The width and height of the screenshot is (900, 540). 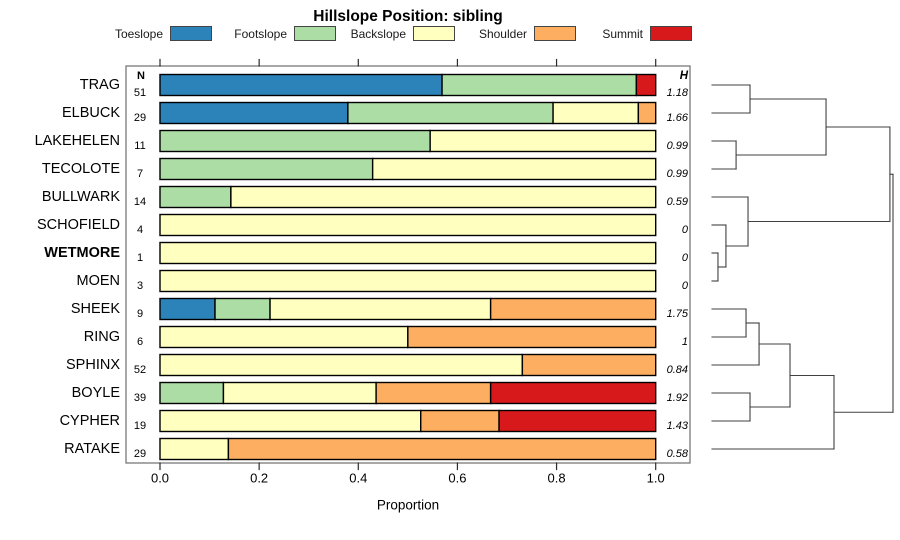 I want to click on n-value-sphinx: 52, so click(x=140, y=370).